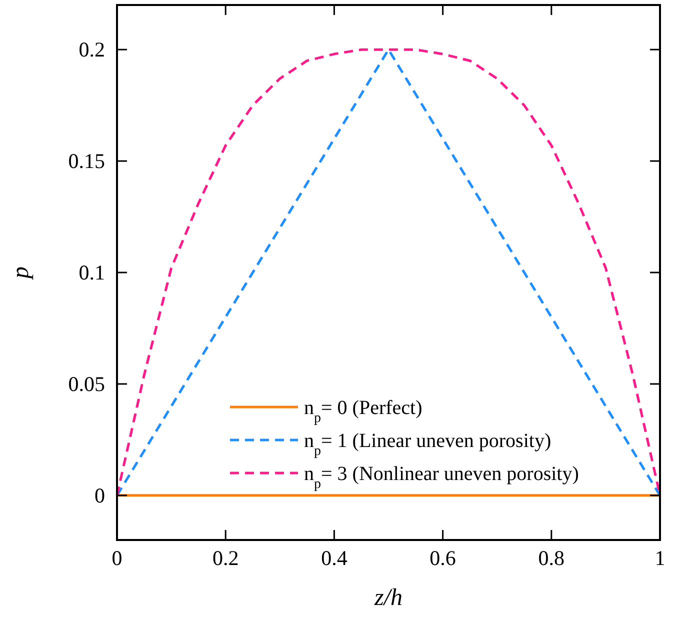 Image resolution: width=675 pixels, height=619 pixels. What do you see at coordinates (99, 495) in the screenshot?
I see `y-tick-label: 0` at bounding box center [99, 495].